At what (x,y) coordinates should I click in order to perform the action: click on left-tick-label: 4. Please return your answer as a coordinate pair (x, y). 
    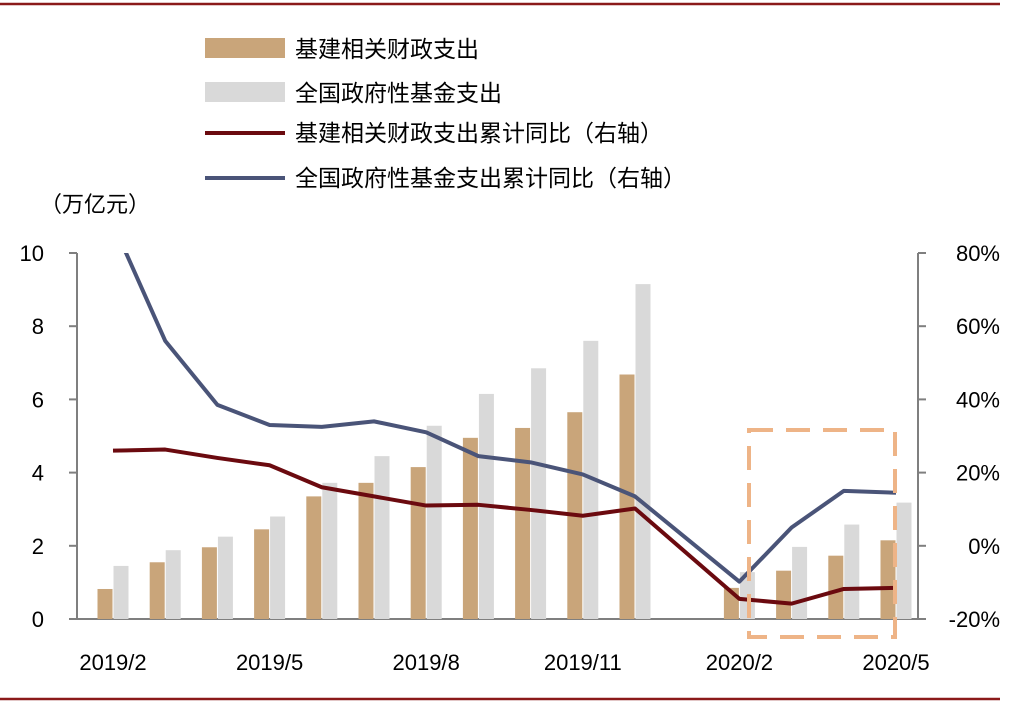
    Looking at the image, I should click on (38, 473).